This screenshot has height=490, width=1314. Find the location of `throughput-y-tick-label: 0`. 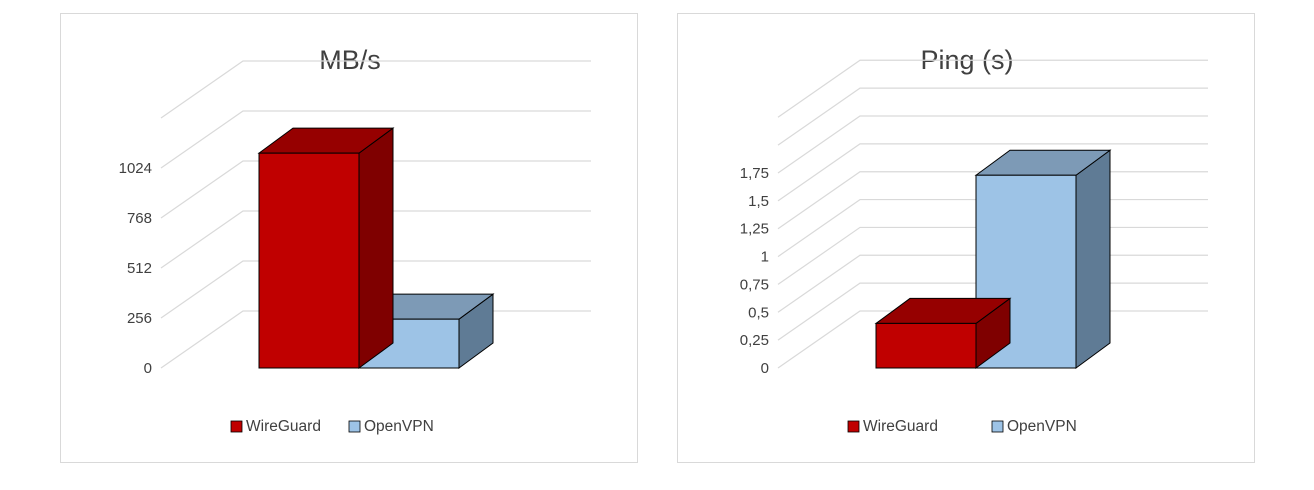

throughput-y-tick-label: 0 is located at coordinates (148, 368).